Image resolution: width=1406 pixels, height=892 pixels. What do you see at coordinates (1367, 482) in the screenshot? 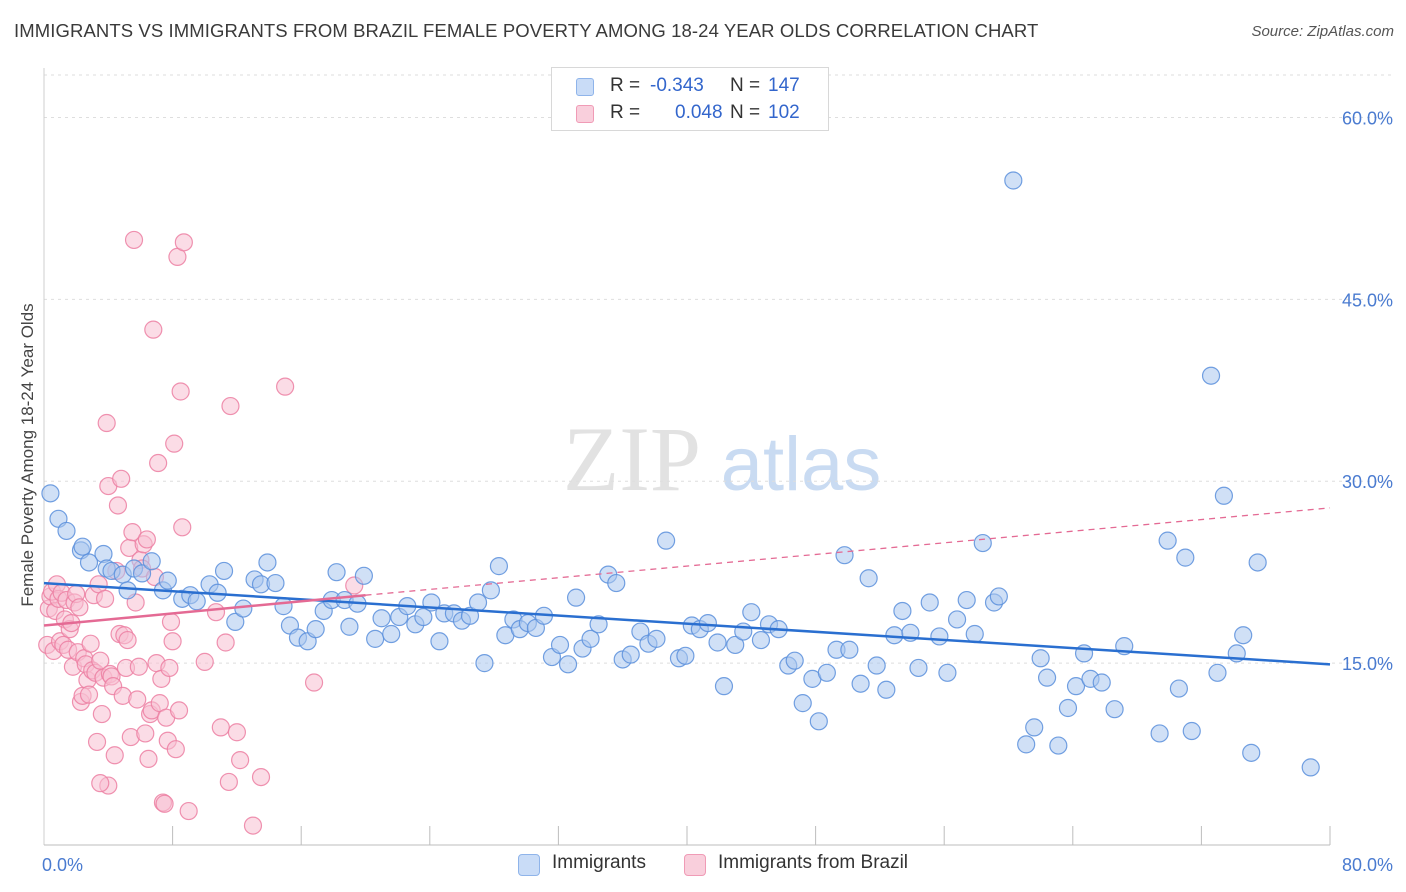
I see `y-tick-label: 30.0%` at bounding box center [1367, 482].